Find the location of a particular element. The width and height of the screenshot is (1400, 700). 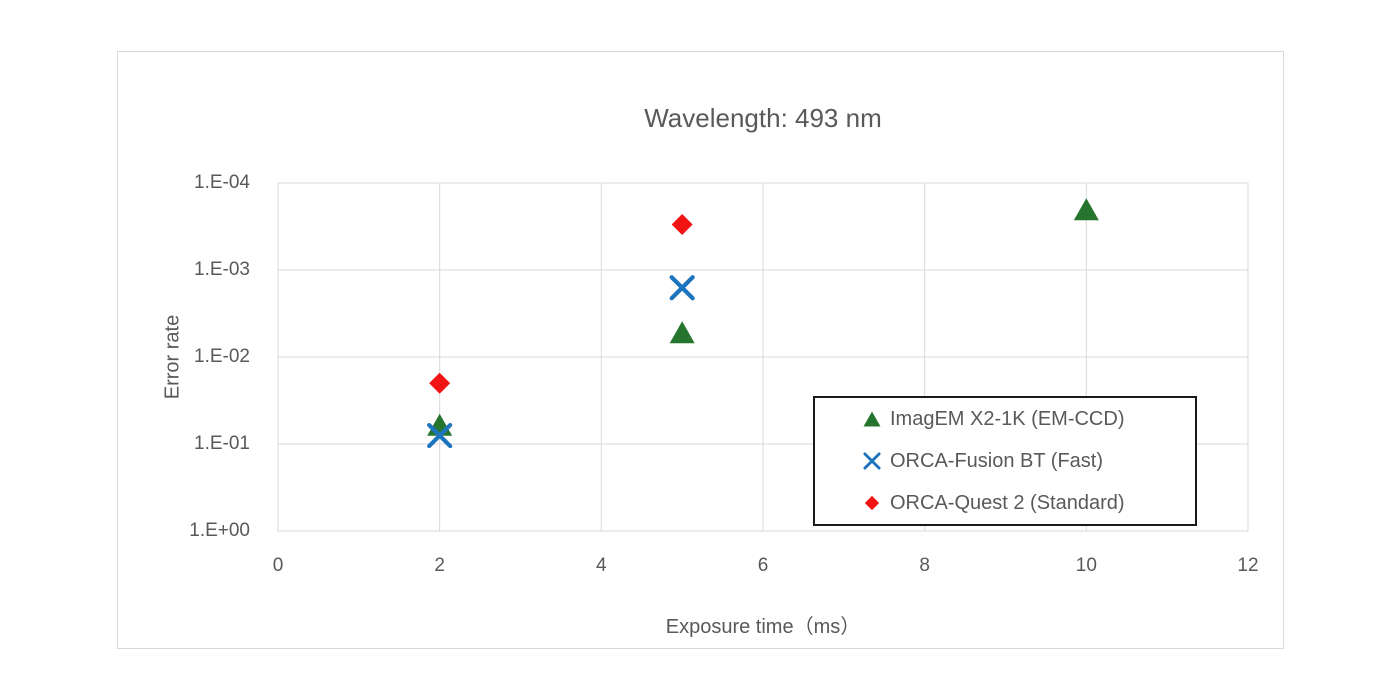

legend-triangle-icon is located at coordinates (872, 419).